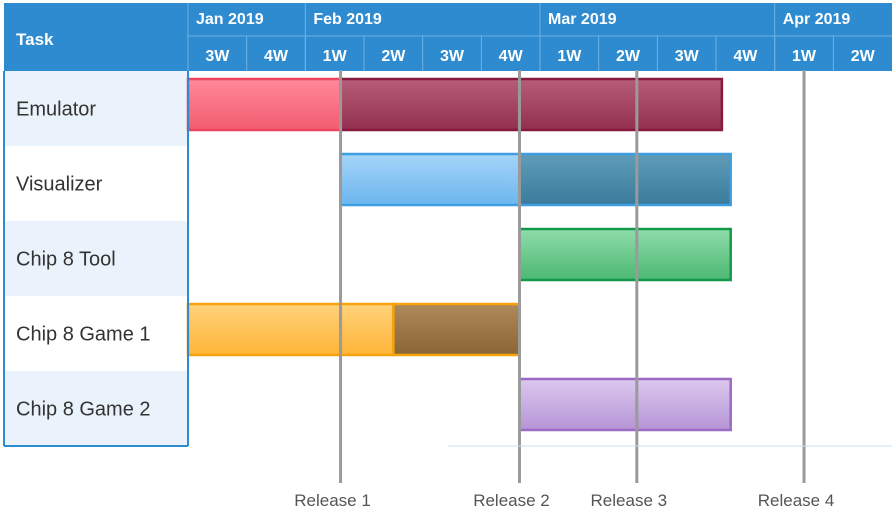 This screenshot has height=513, width=896. I want to click on task-label: Chip 8 Game 2, so click(83, 410).